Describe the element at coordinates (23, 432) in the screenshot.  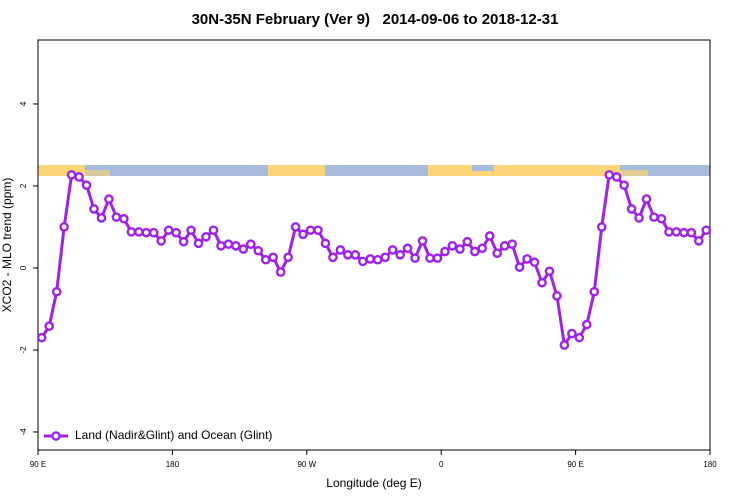
I see `y-tick-label: -4` at that location.